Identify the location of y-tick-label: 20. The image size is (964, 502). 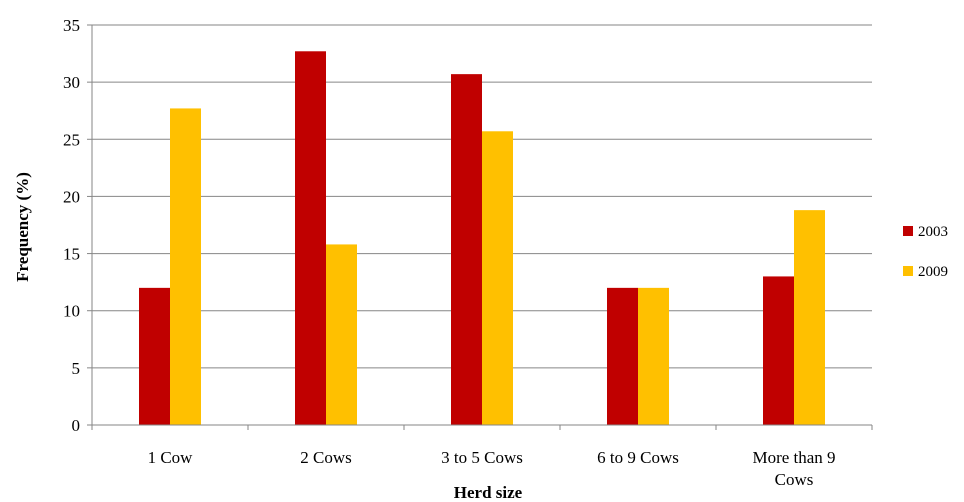
(71, 196).